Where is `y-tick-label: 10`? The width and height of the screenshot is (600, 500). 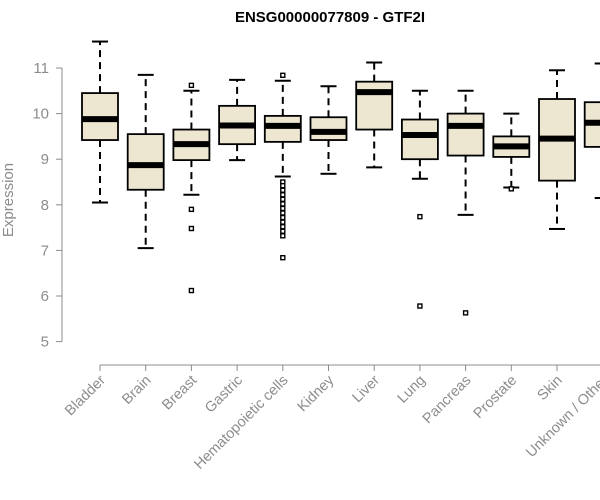 y-tick-label: 10 is located at coordinates (40, 114).